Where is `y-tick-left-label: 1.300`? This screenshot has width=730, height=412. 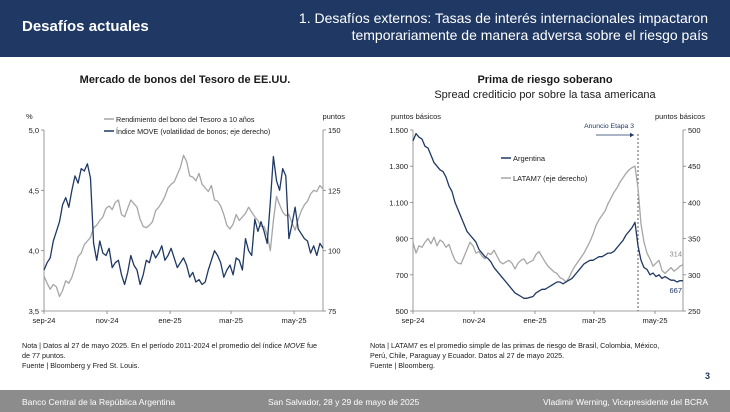
y-tick-left-label: 1.300 is located at coordinates (398, 166).